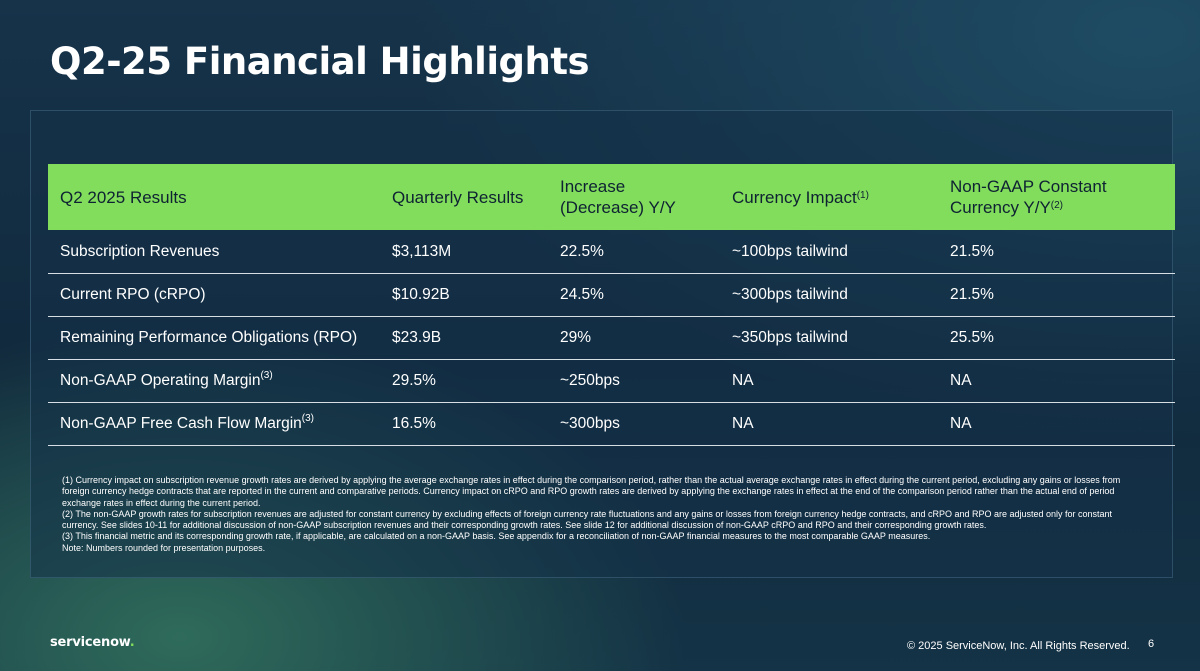 Image resolution: width=1200 pixels, height=671 pixels. Describe the element at coordinates (214, 295) in the screenshot. I see `metric-cell: Current RPO (cRPO)` at that location.